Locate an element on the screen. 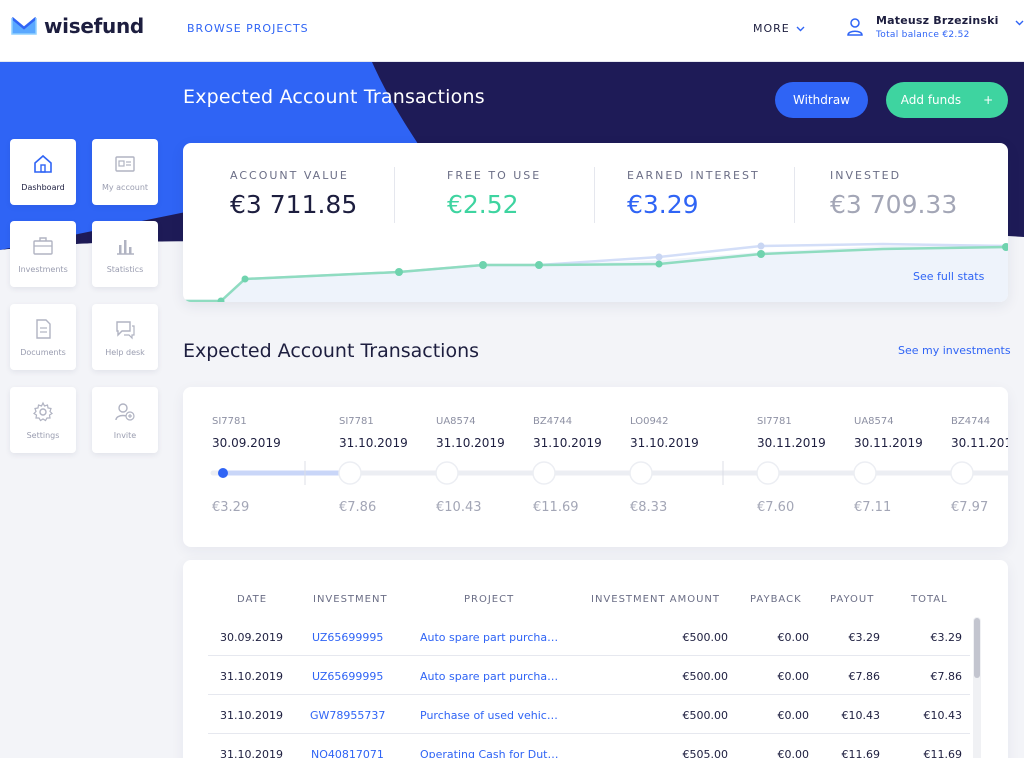  timeline-item: BZ4744 30.11.2019 is located at coordinates (979, 433).